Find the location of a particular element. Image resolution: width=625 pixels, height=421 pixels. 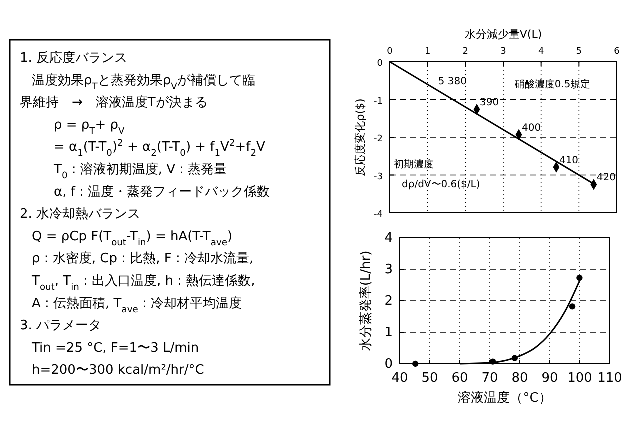

y-tick-label: -1 is located at coordinates (378, 101).